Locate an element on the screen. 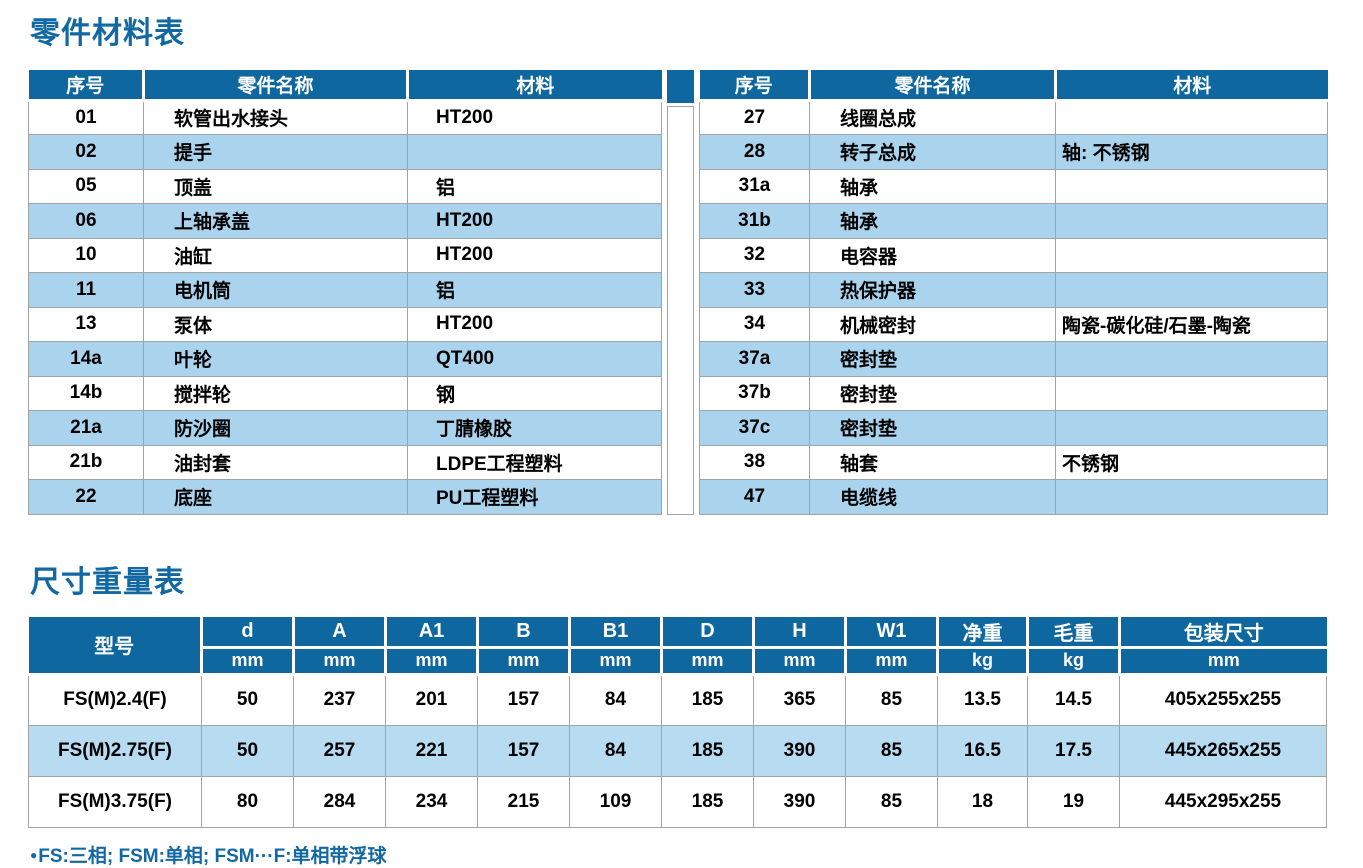  dim-column-label: A1 is located at coordinates (431, 632).